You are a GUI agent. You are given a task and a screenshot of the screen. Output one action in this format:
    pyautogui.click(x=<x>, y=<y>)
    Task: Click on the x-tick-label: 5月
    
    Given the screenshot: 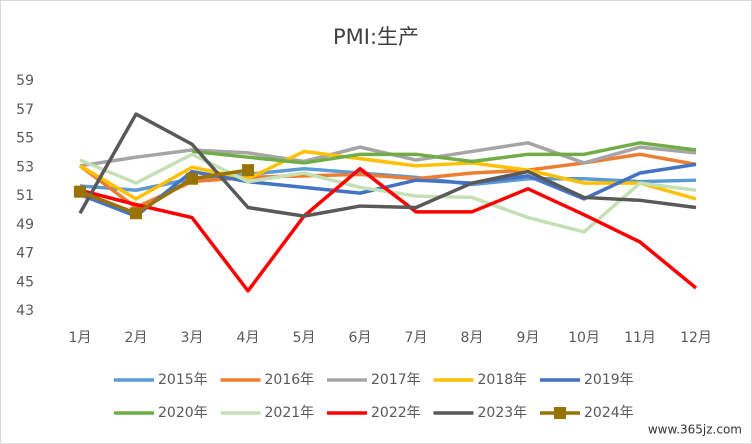 What is the action you would take?
    pyautogui.click(x=304, y=338)
    